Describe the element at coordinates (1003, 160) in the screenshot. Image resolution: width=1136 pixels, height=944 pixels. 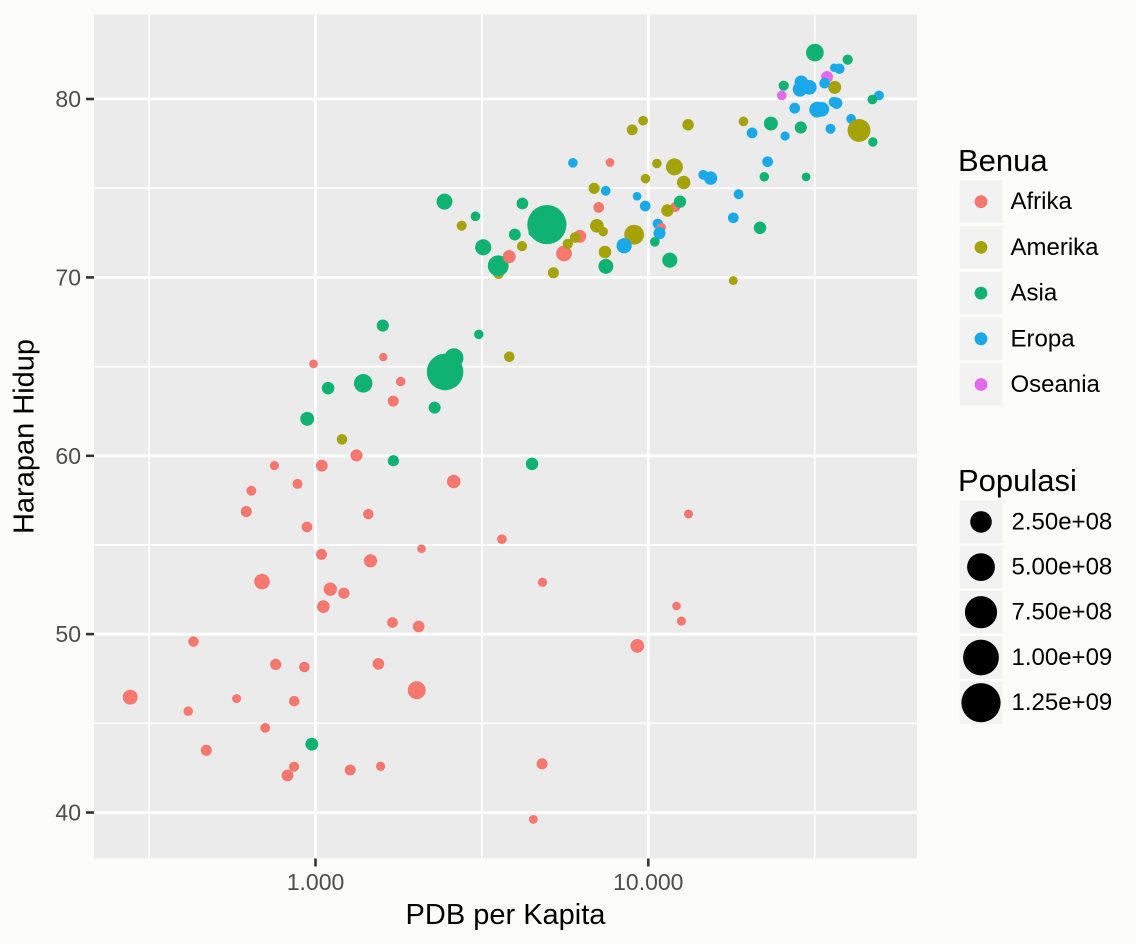
I see `svg-text: Benua` at that location.